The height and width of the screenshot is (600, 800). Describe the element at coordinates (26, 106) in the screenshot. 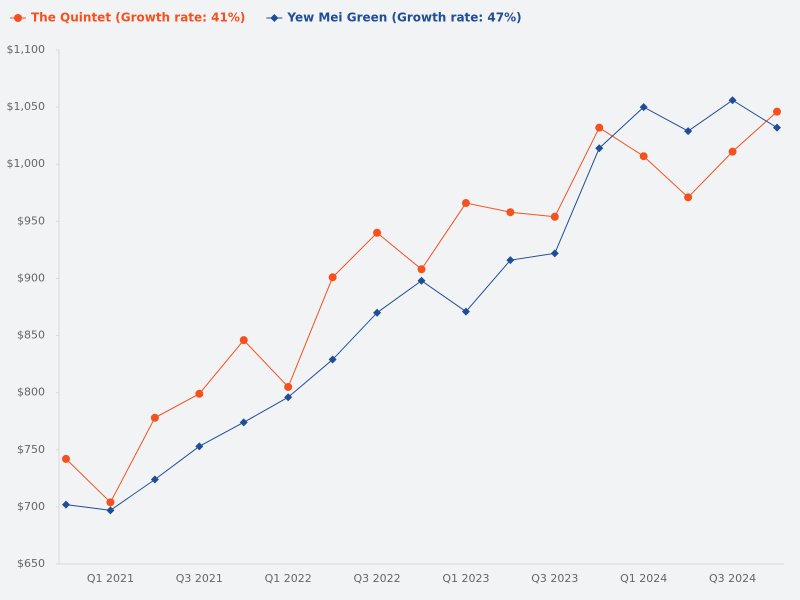

I see `y-tick-label: $1,050` at that location.